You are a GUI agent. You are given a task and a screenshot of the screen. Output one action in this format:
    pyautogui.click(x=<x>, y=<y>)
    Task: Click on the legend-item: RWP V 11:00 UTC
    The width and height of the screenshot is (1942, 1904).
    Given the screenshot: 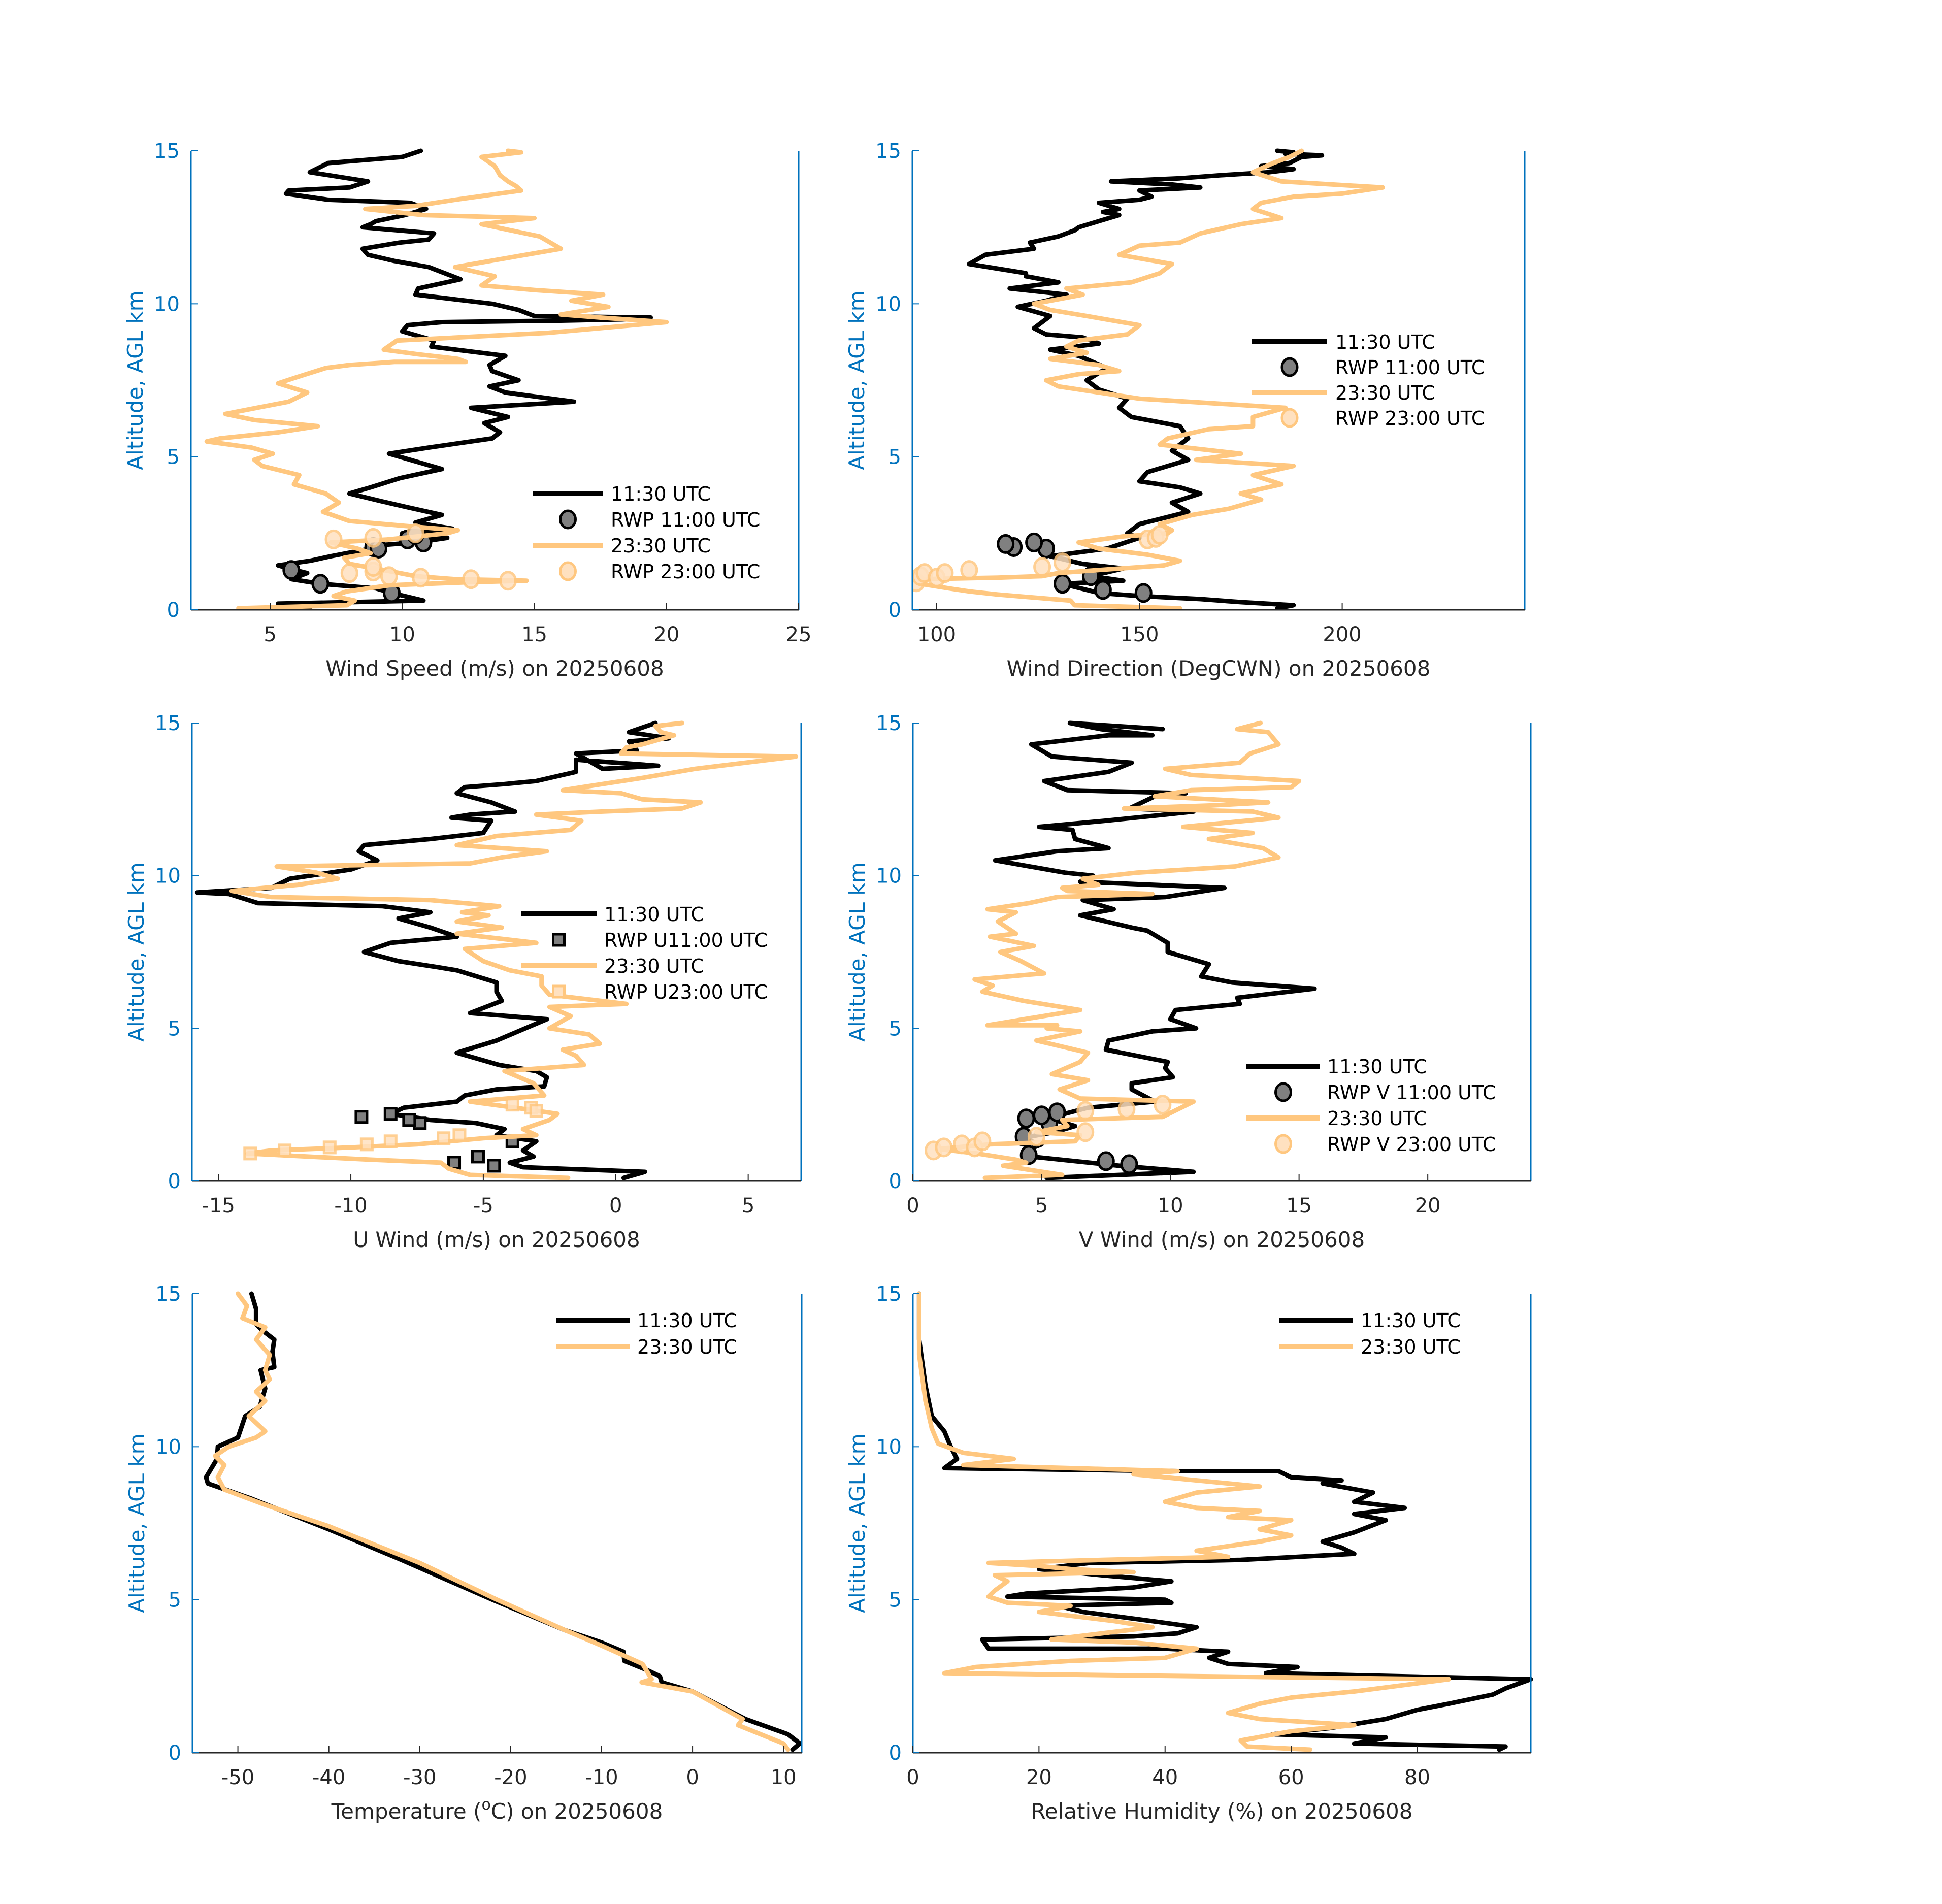 What is the action you would take?
    pyautogui.click(x=1385, y=1092)
    